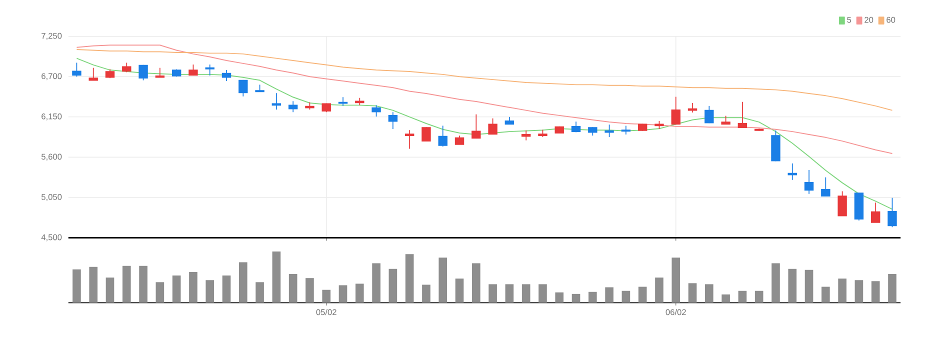  Describe the element at coordinates (52, 197) in the screenshot. I see `y-tick-label: 5,050` at that location.